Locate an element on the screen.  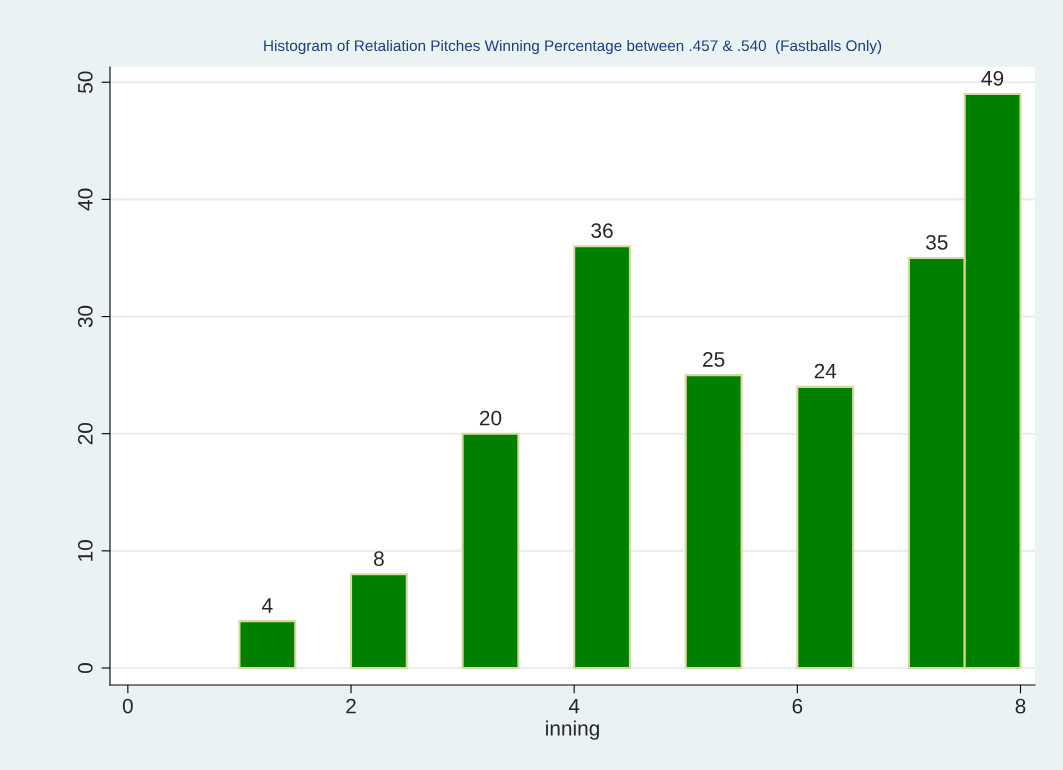
x-tick-label: 0 is located at coordinates (127, 706).